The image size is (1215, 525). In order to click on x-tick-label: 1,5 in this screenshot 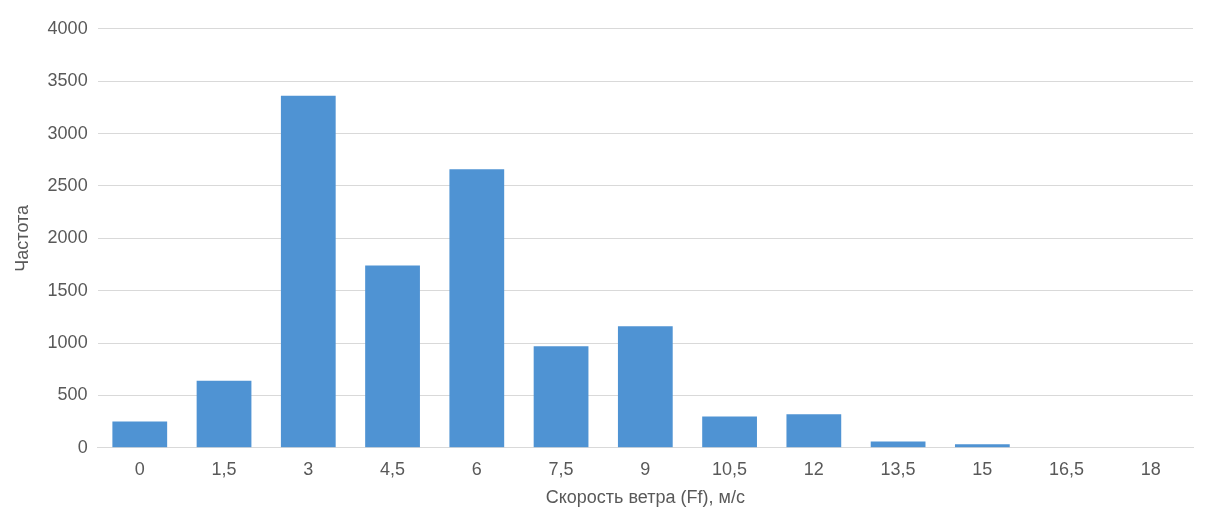, I will do `click(224, 468)`.